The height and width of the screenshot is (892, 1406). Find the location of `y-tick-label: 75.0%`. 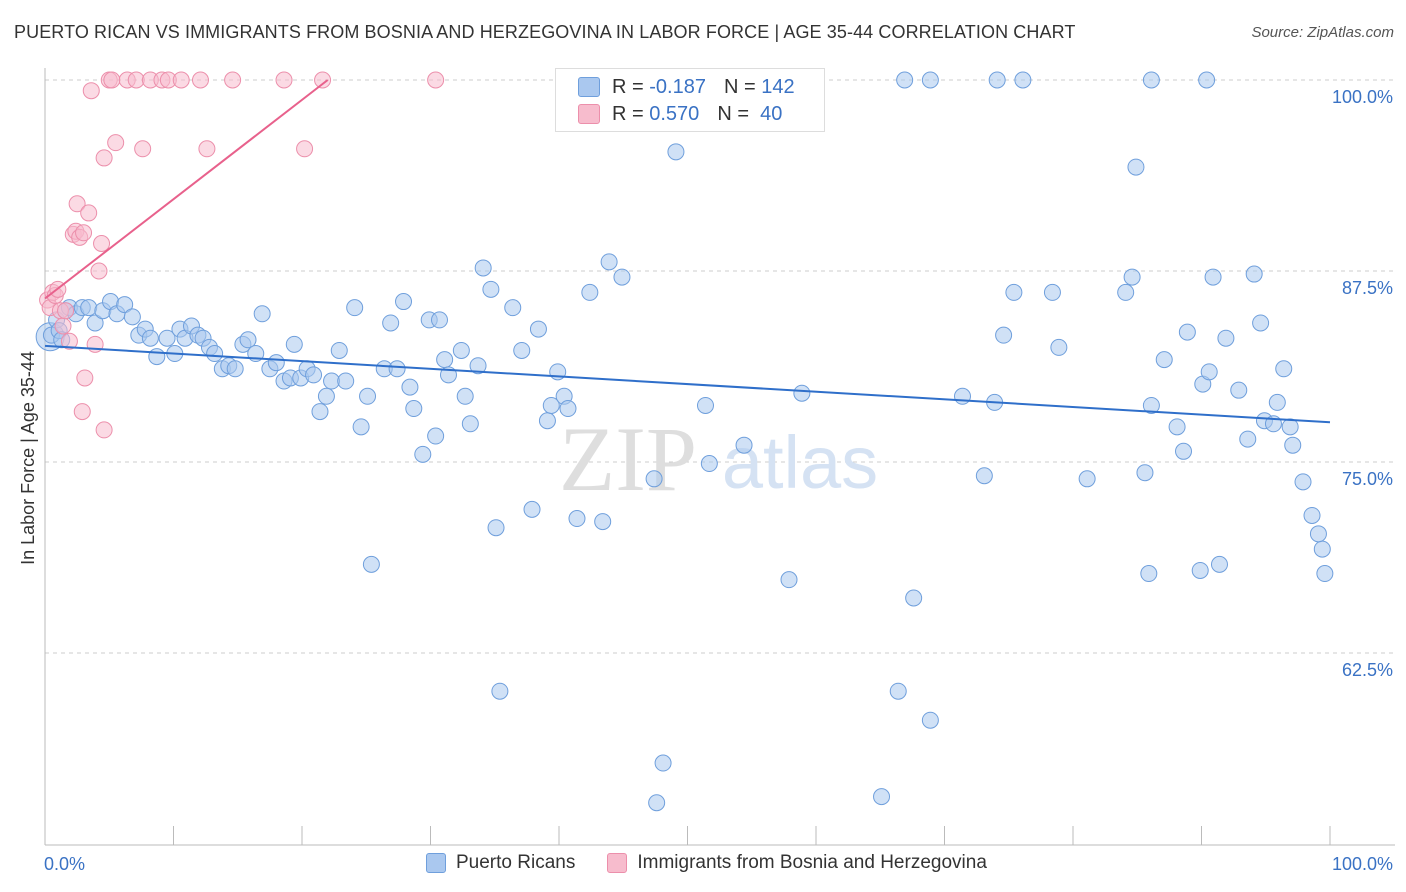

y-tick-label: 75.0% is located at coordinates (1367, 479).